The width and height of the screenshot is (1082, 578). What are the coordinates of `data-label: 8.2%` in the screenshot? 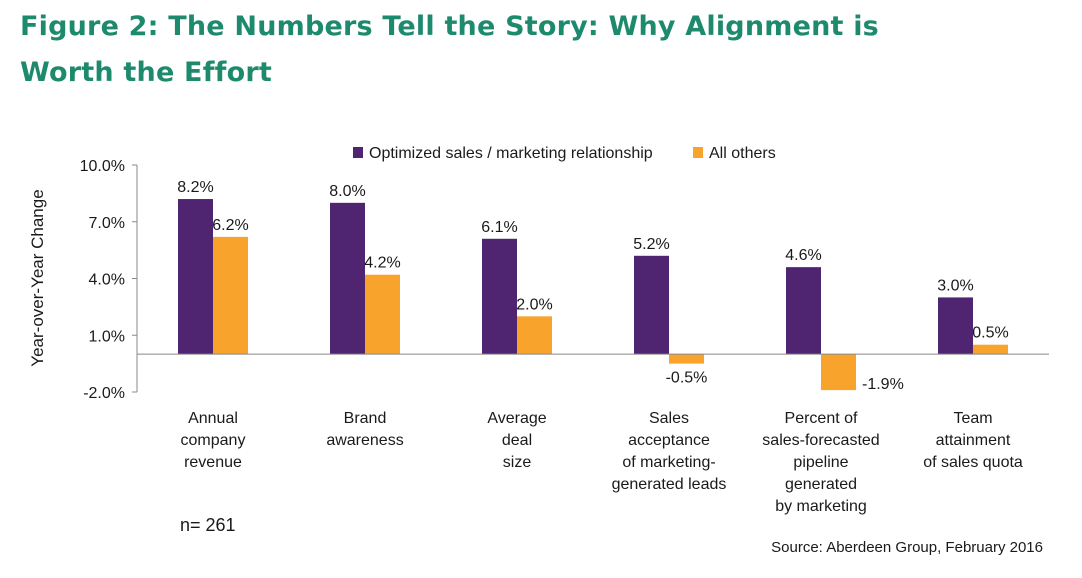 It's located at (195, 187).